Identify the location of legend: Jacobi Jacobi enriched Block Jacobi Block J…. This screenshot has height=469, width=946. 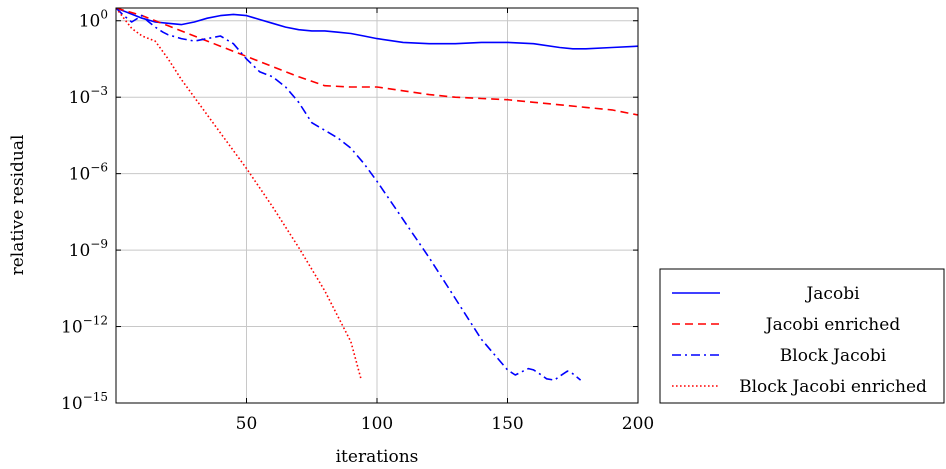
(802, 336).